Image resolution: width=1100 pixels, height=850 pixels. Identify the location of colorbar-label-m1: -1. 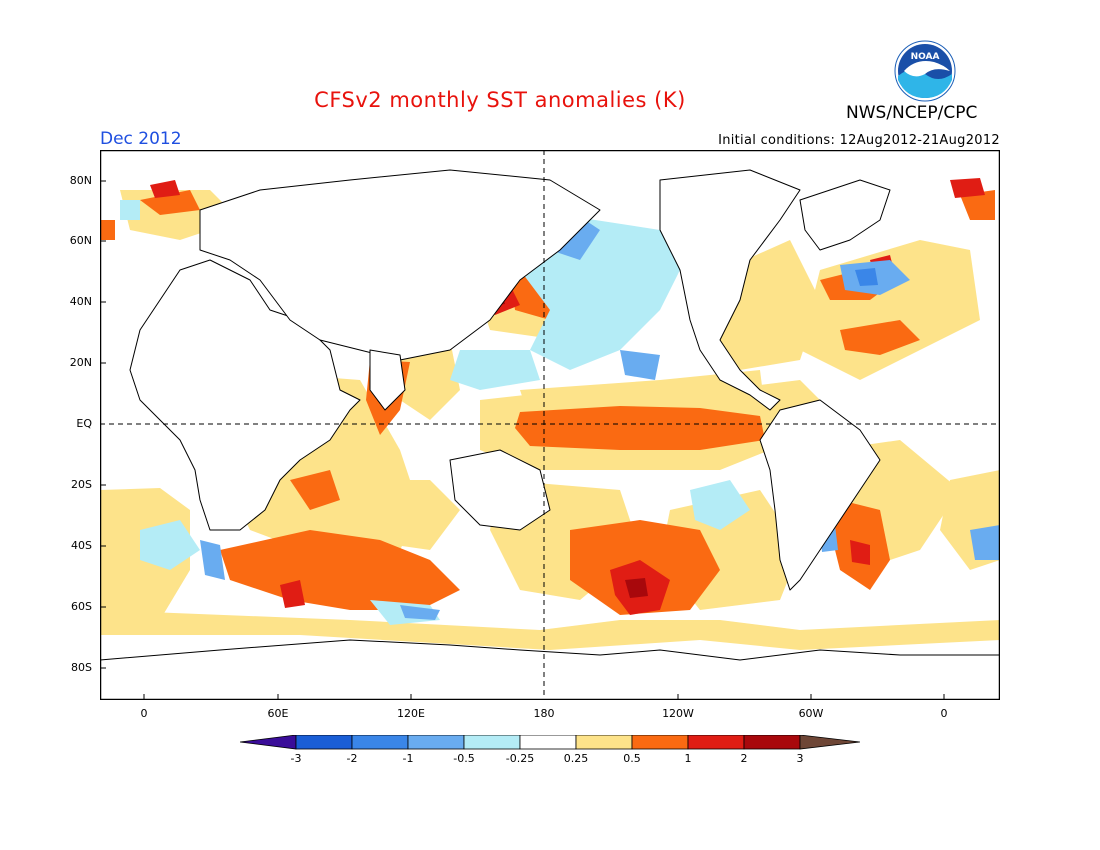
(408, 758).